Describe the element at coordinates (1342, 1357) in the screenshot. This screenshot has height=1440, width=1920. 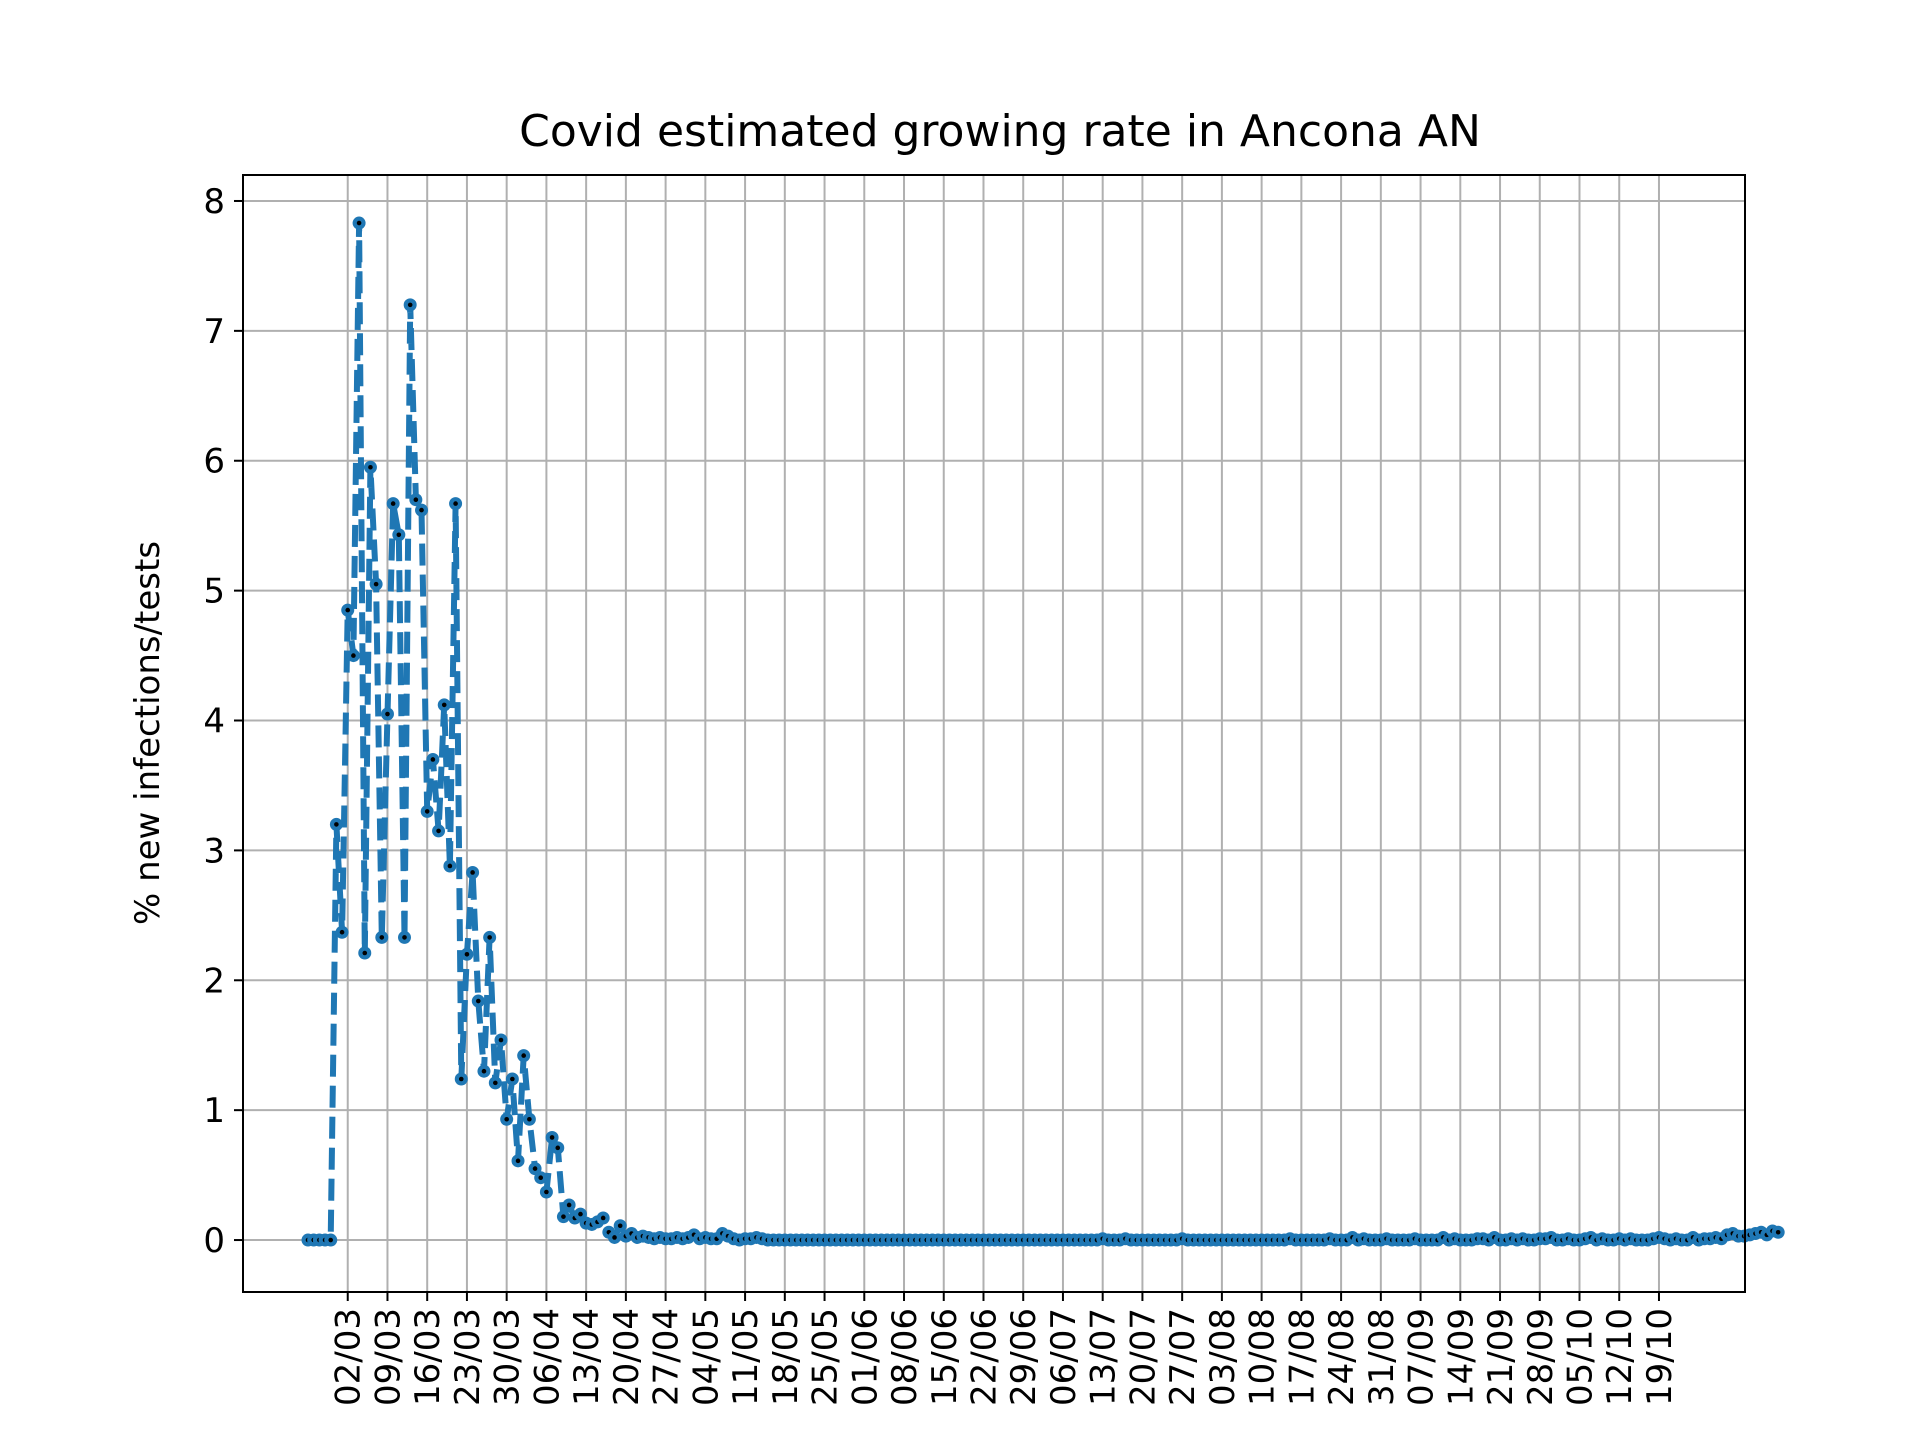
I see `x-tick-label: 24/08` at that location.